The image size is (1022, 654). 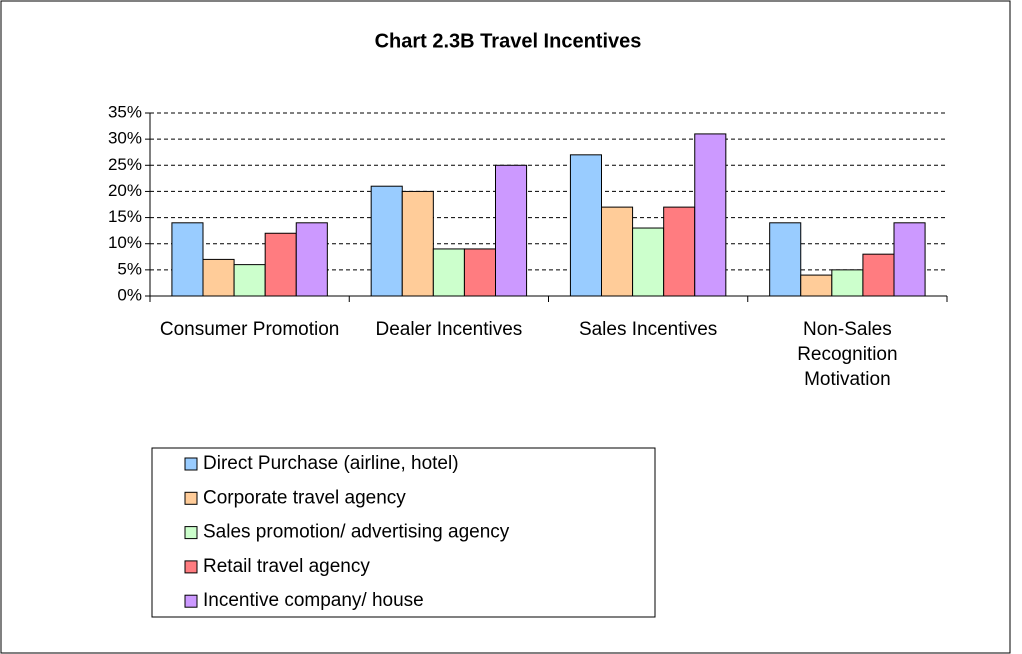 I want to click on x-tick-label: Non-Sales Recognition Motivation, so click(x=847, y=354).